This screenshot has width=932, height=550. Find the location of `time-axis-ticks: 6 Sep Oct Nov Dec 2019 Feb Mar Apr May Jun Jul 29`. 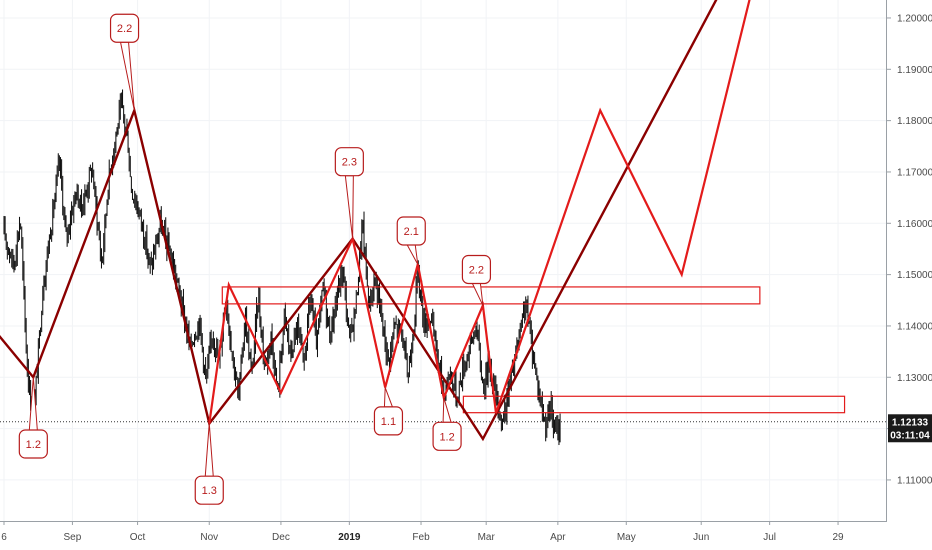

time-axis-ticks: 6 Sep Oct Nov Dec 2019 Feb Mar Apr May Jun Jul 29 is located at coordinates (422, 532).